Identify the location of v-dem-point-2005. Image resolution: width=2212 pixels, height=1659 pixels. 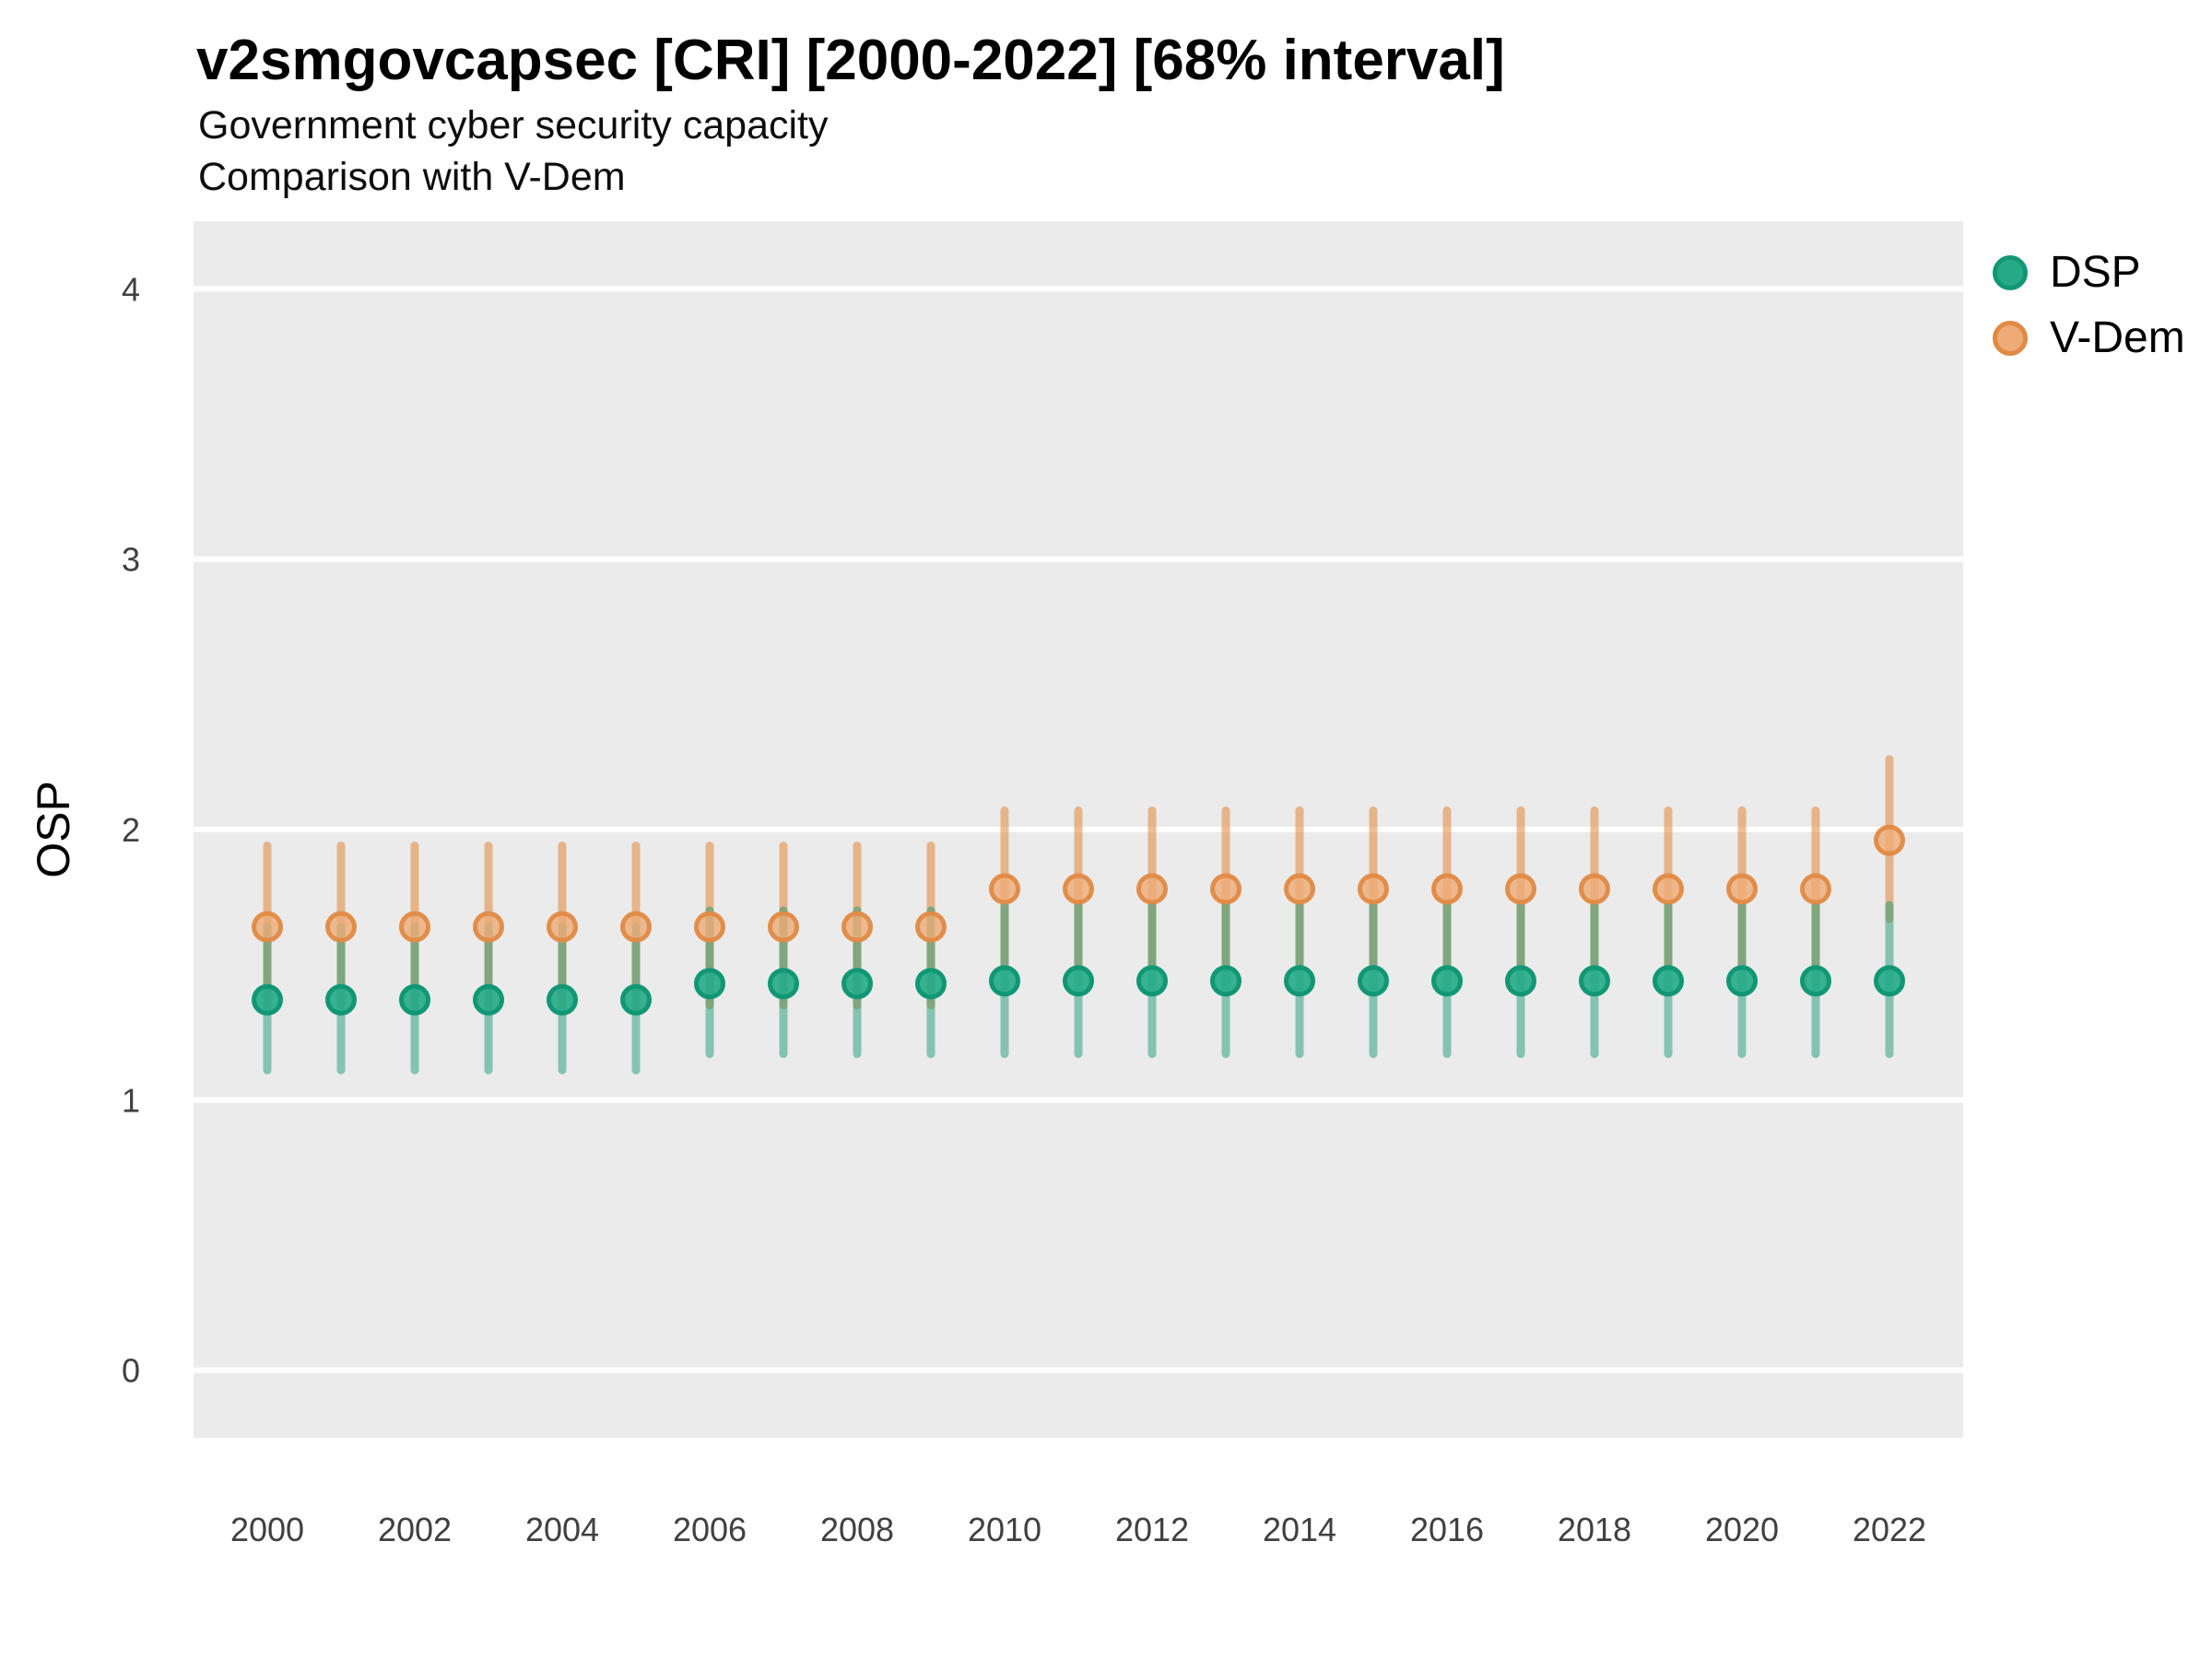
(636, 927).